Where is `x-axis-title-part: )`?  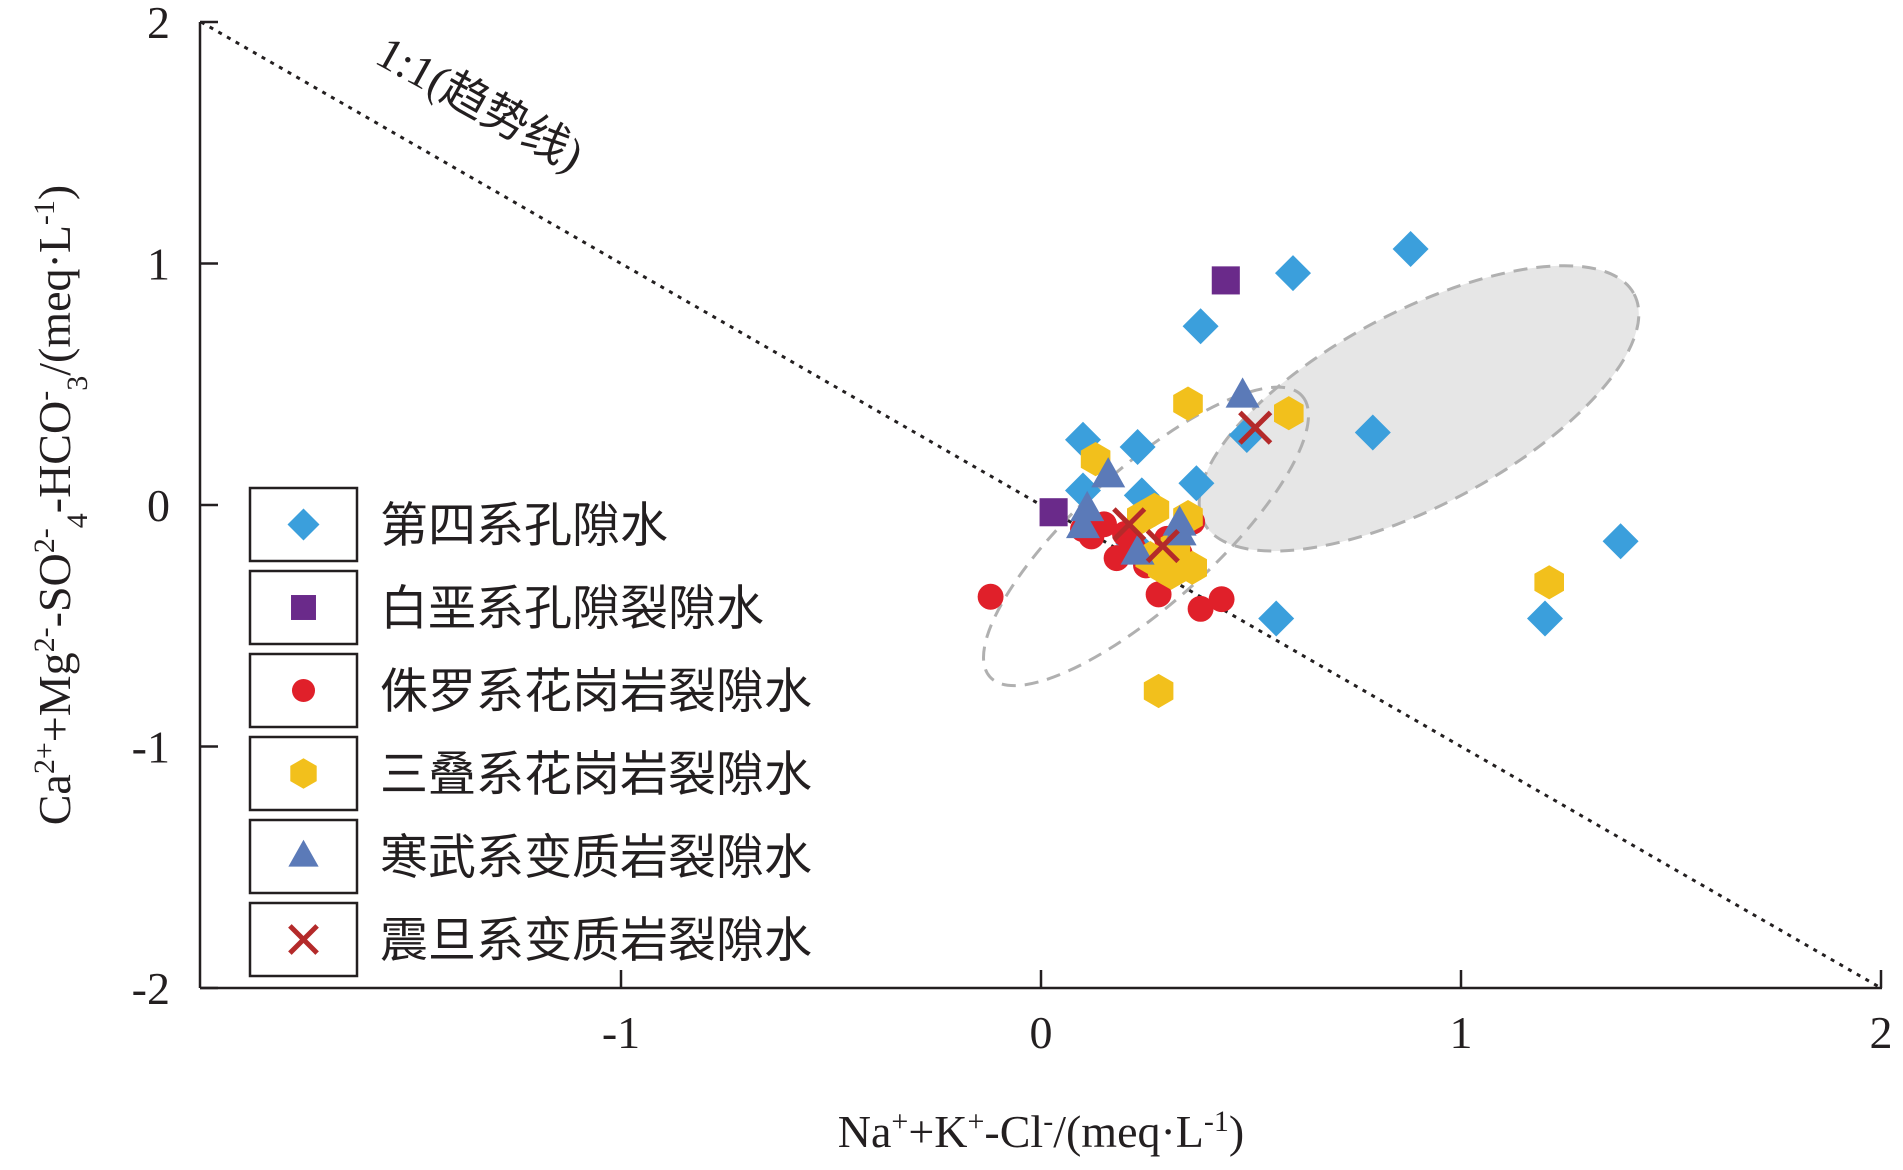
x-axis-title-part: ) is located at coordinates (1236, 1131).